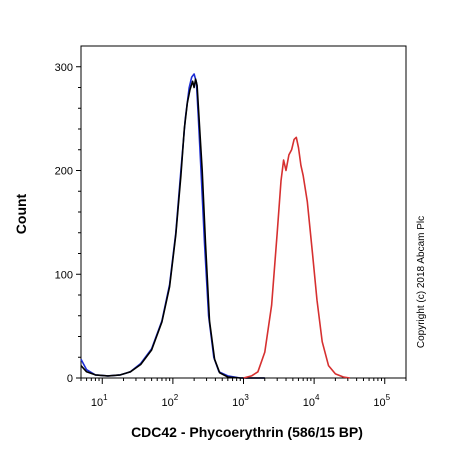  What do you see at coordinates (170, 401) in the screenshot?
I see `x-tick-label: 10²` at bounding box center [170, 401].